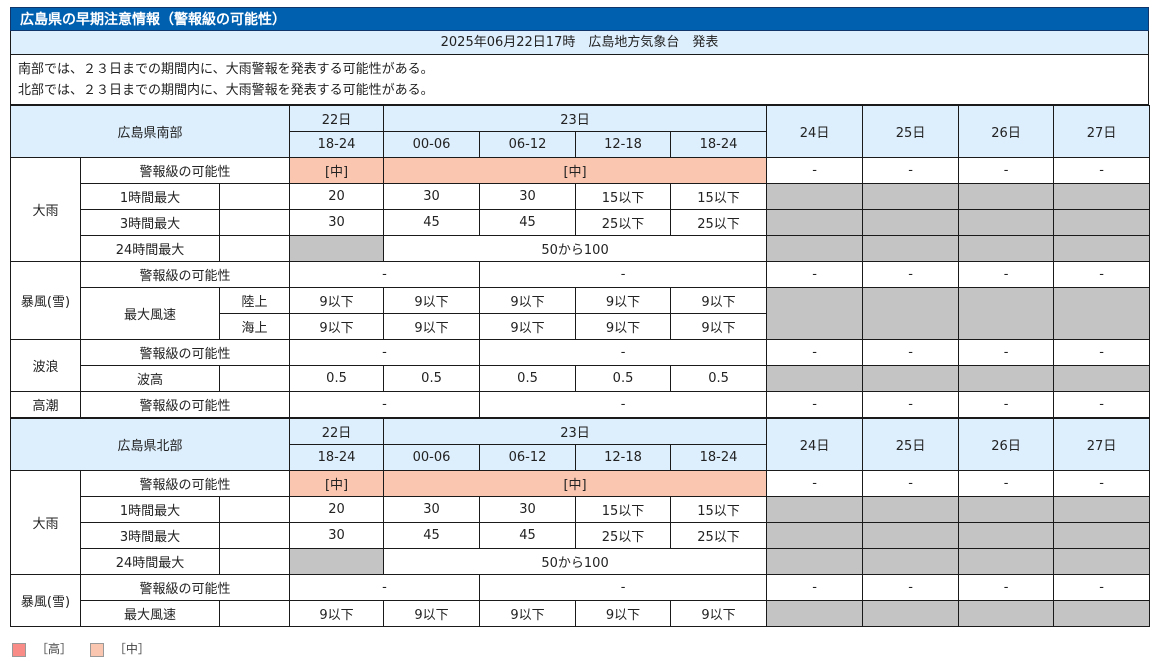 This screenshot has width=1158, height=663. What do you see at coordinates (150, 535) in the screenshot?
I see `row-label: 3時間最大` at bounding box center [150, 535].